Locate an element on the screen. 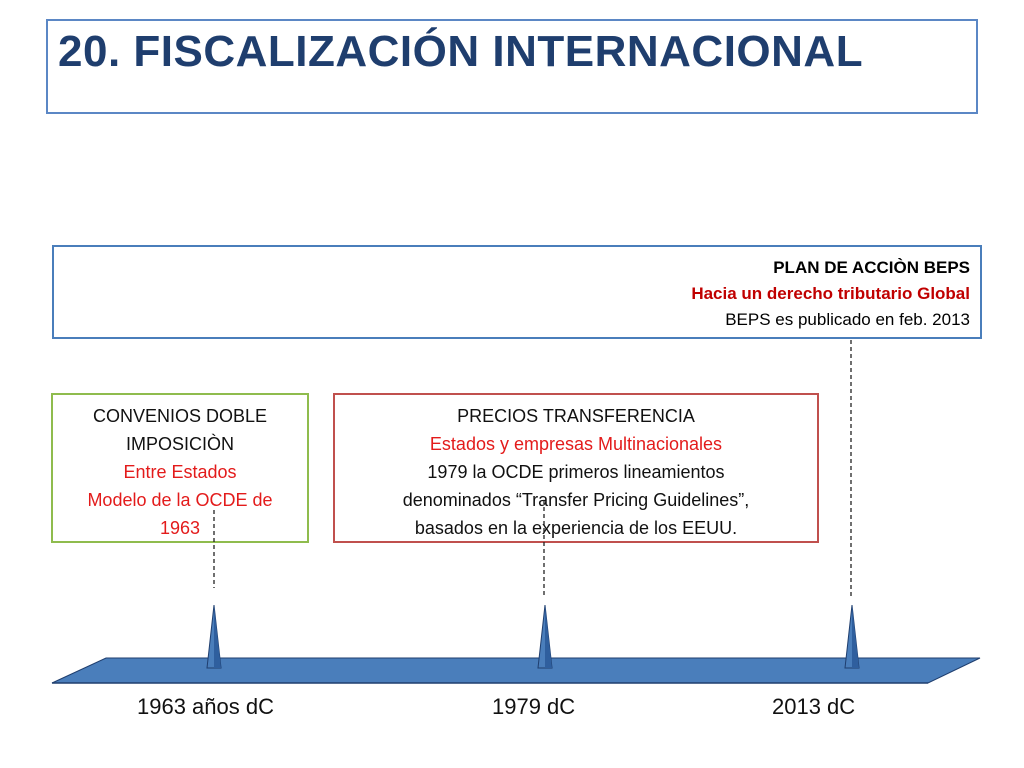  year-label-1979: 1979 dC is located at coordinates (534, 706).